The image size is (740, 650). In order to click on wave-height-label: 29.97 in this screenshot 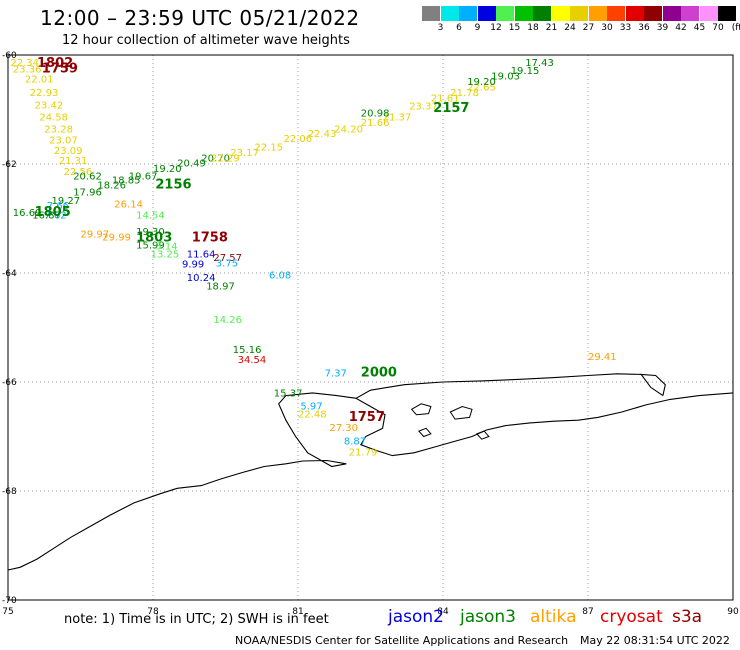, I will do `click(95, 235)`.